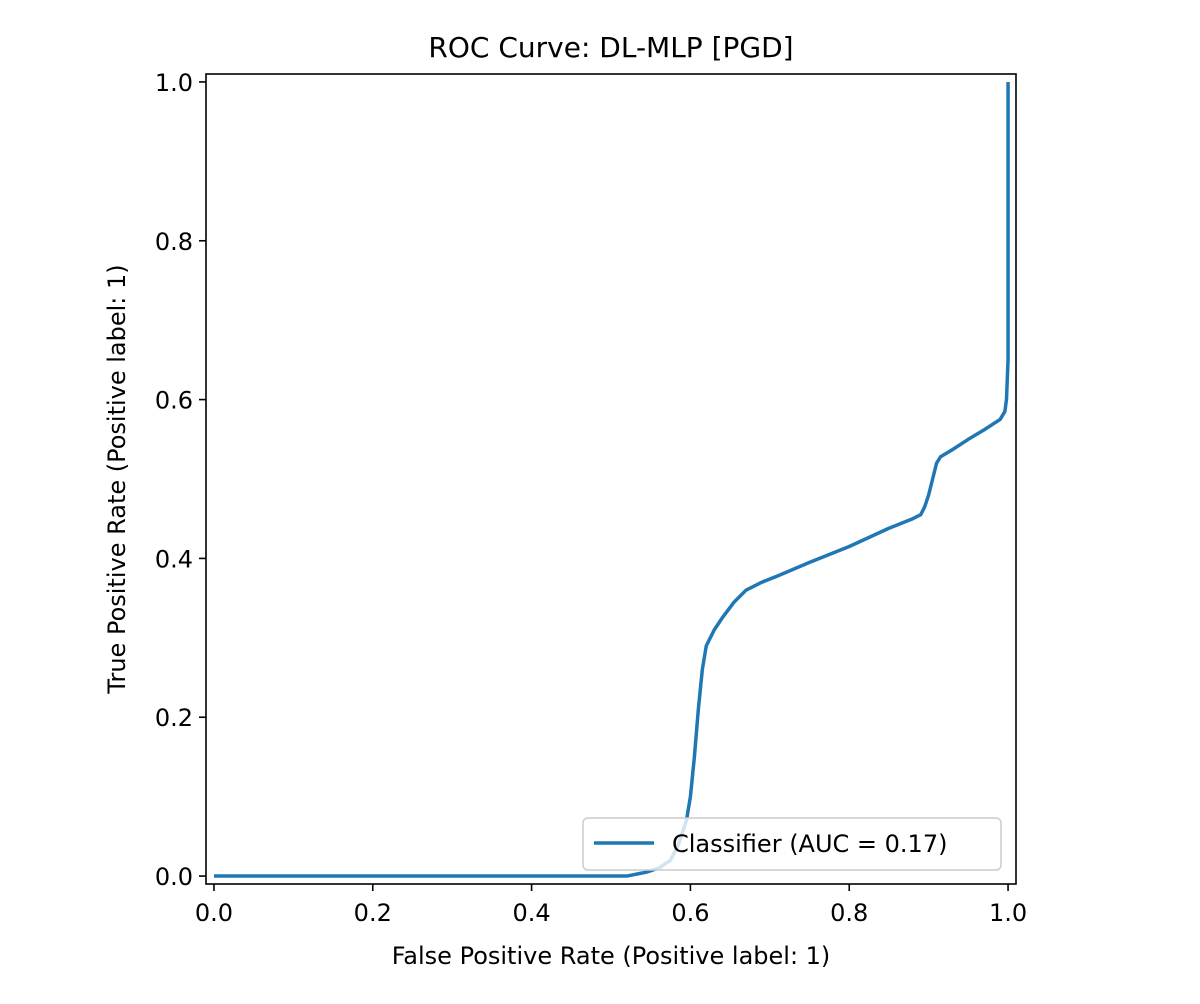  I want to click on x-tick-label: 0.4, so click(532, 913).